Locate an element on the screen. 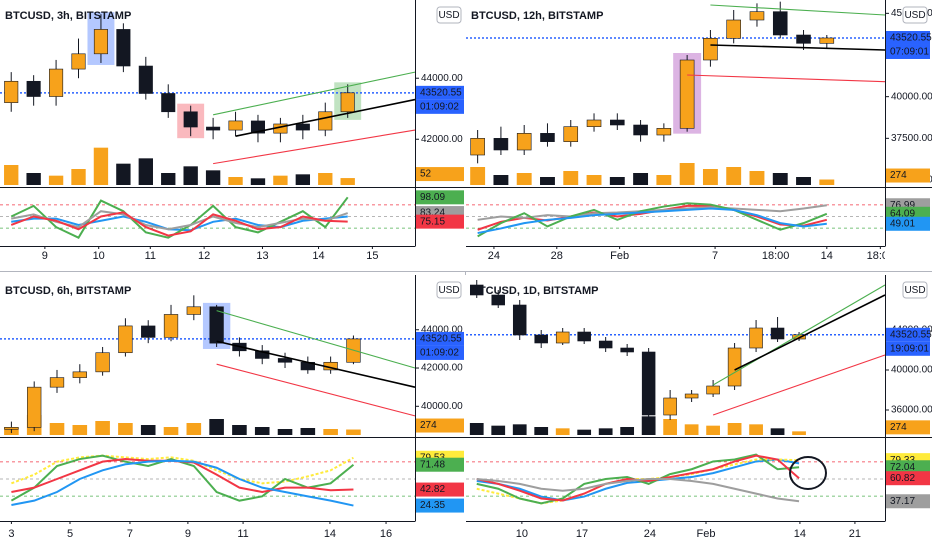 The height and width of the screenshot is (550, 932). volume-label-bg is located at coordinates (440, 174).